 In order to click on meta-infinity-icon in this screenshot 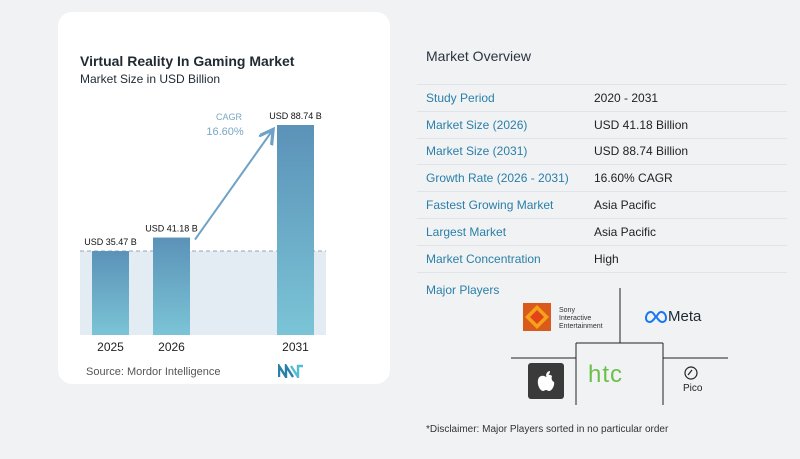, I will do `click(656, 317)`.